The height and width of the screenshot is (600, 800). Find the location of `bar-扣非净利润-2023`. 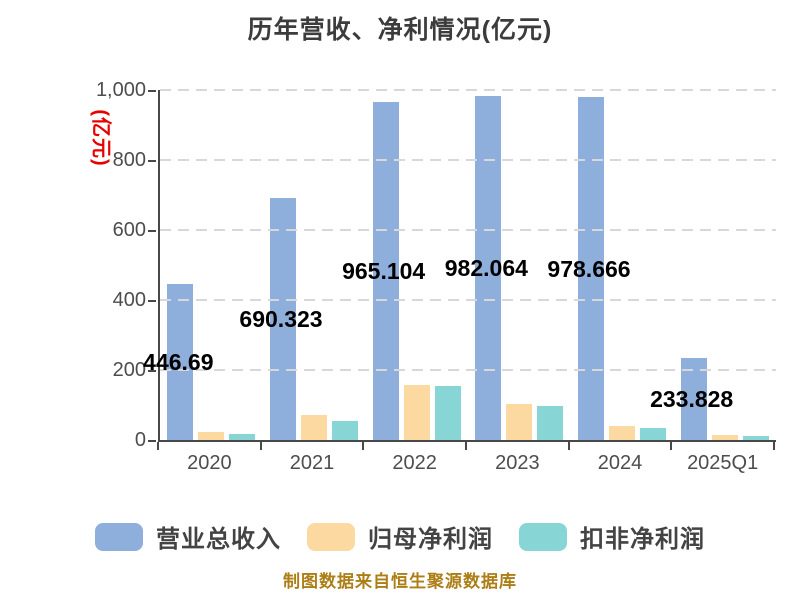

bar-扣非净利润-2023 is located at coordinates (550, 423).